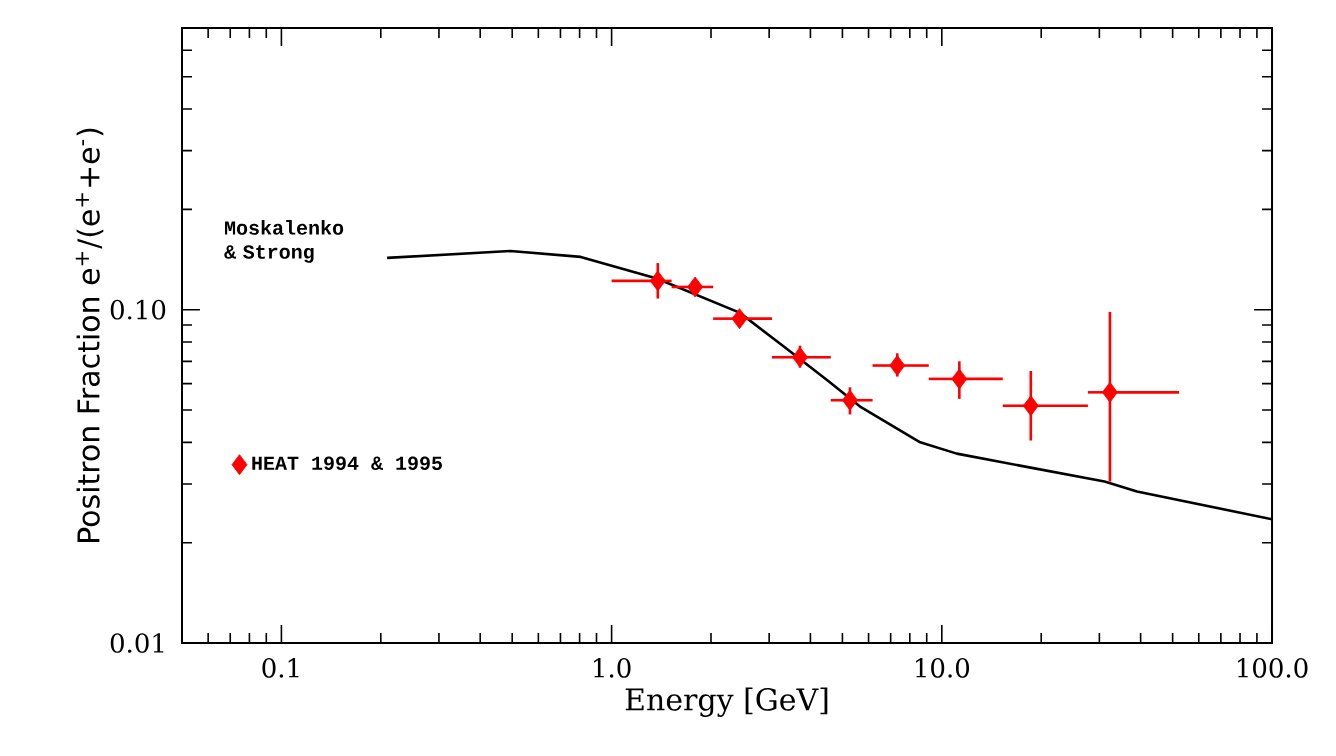  What do you see at coordinates (943, 668) in the screenshot?
I see `x-tick-label: 10.0` at bounding box center [943, 668].